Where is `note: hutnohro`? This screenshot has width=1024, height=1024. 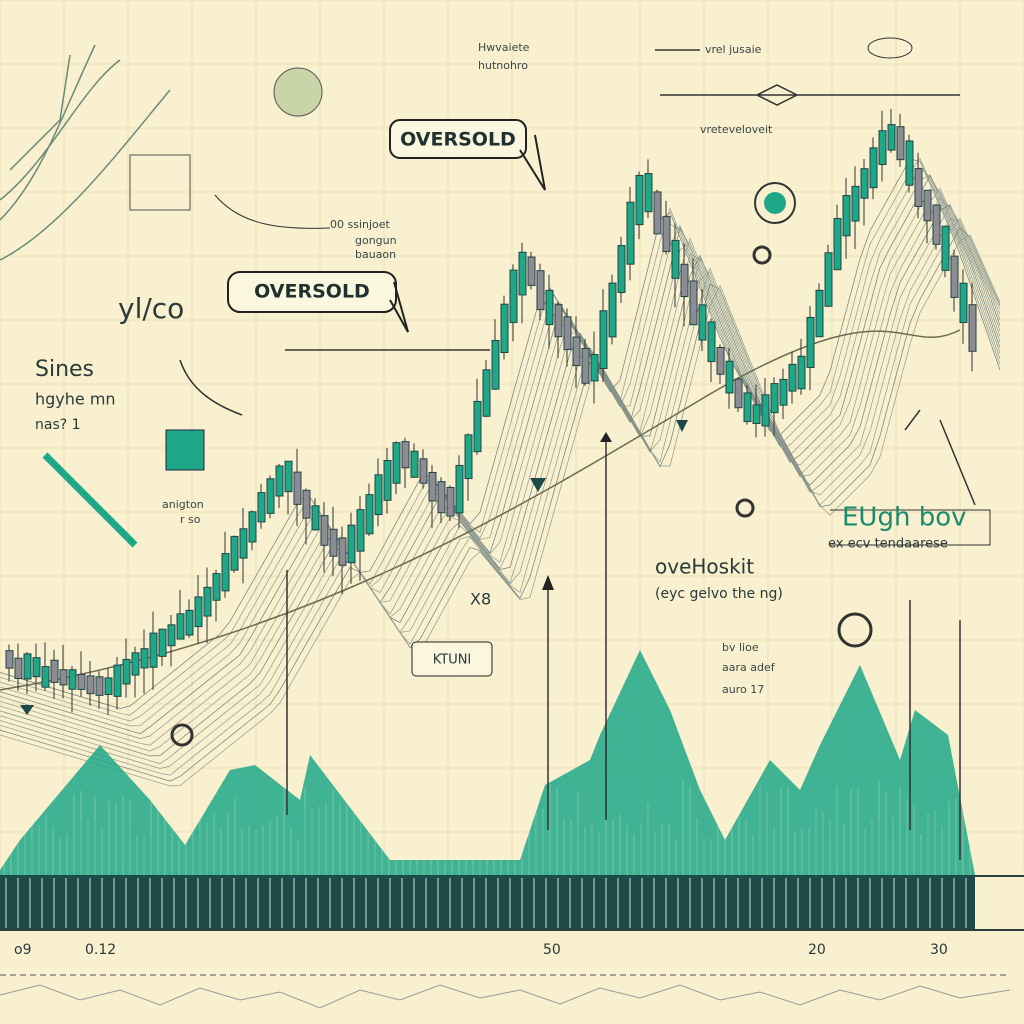
note: hutnohro is located at coordinates (503, 65).